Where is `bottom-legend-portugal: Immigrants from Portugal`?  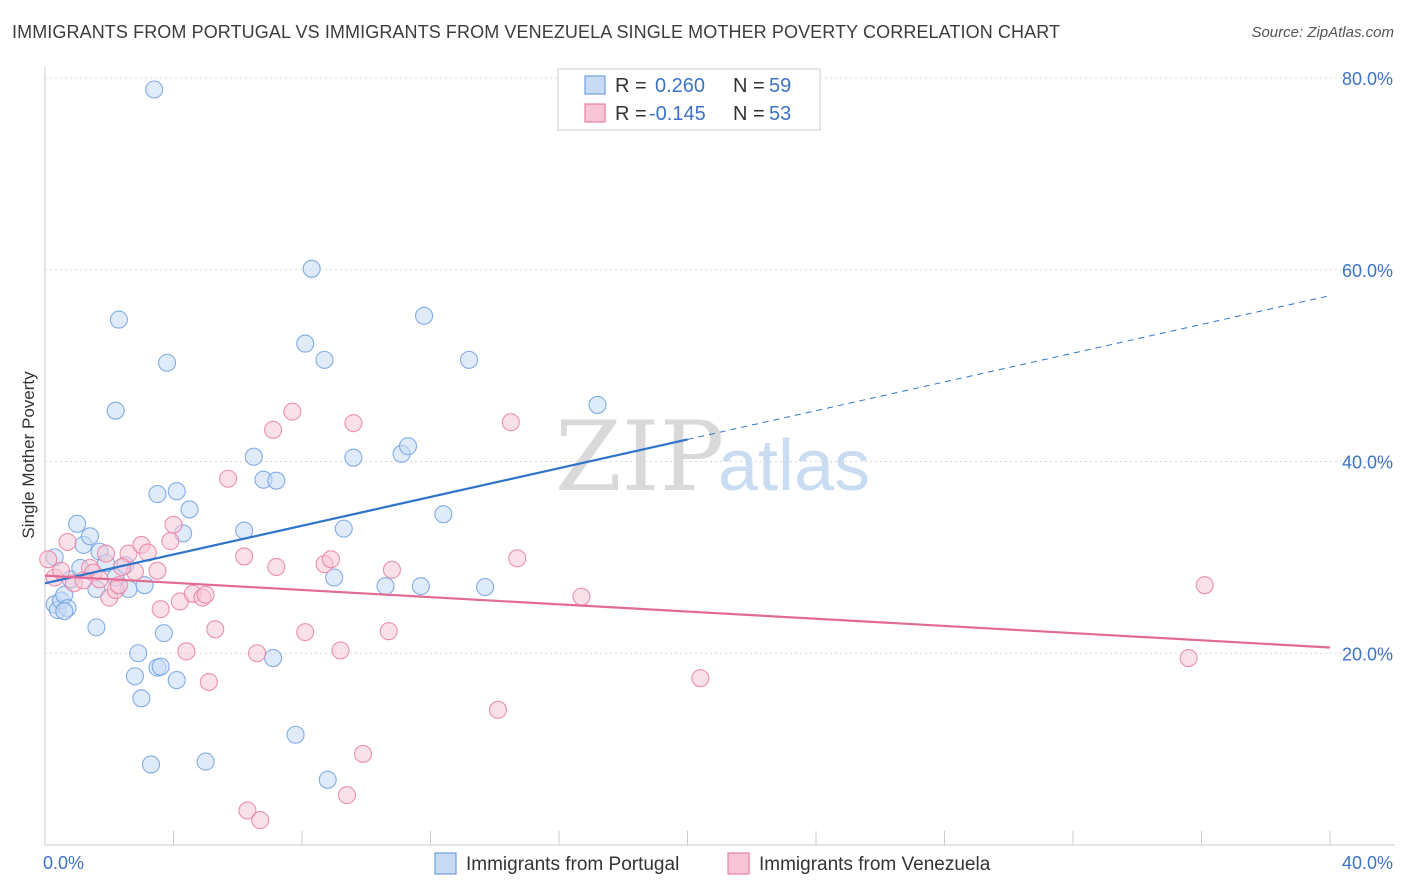 bottom-legend-portugal: Immigrants from Portugal is located at coordinates (572, 864).